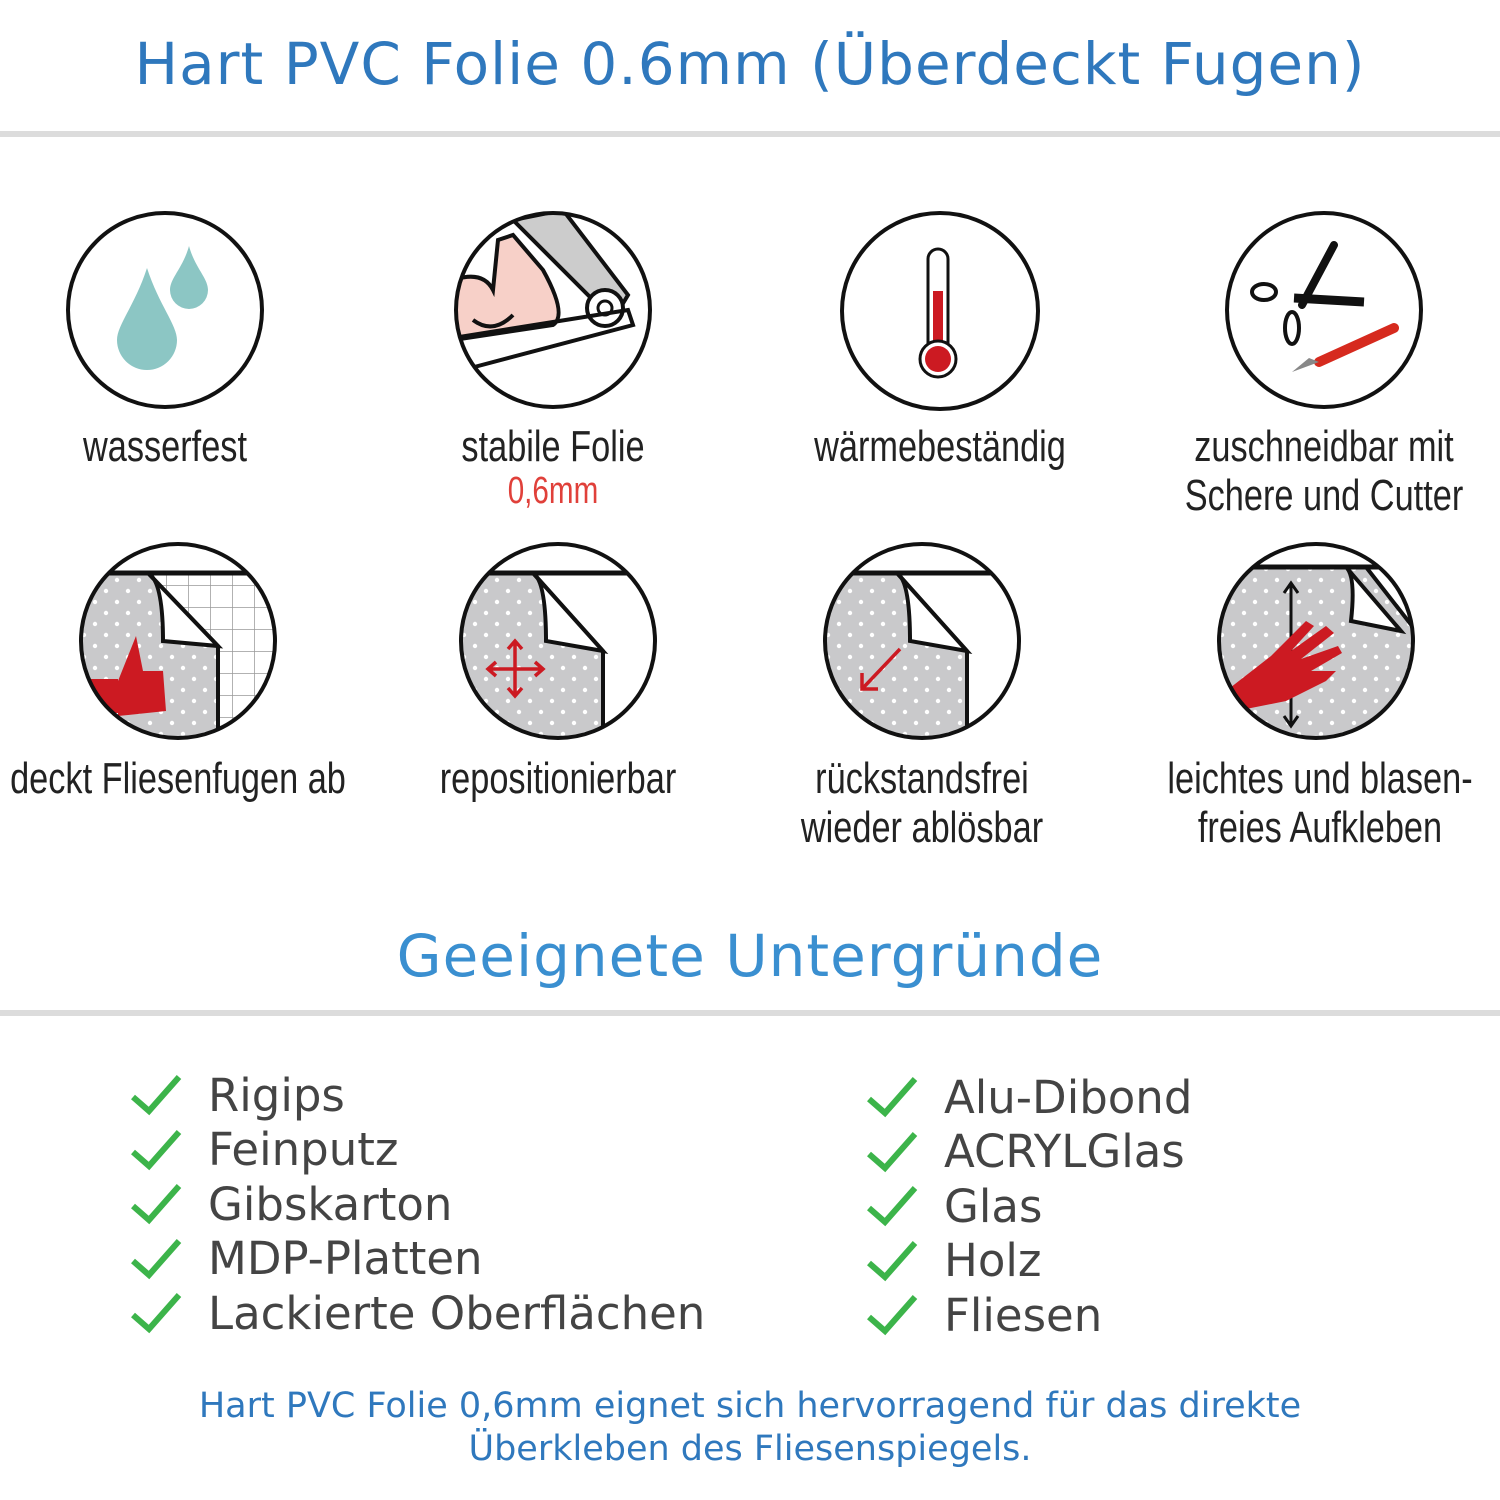 The image size is (1500, 1500). What do you see at coordinates (165, 310) in the screenshot?
I see `water-drops-icon` at bounding box center [165, 310].